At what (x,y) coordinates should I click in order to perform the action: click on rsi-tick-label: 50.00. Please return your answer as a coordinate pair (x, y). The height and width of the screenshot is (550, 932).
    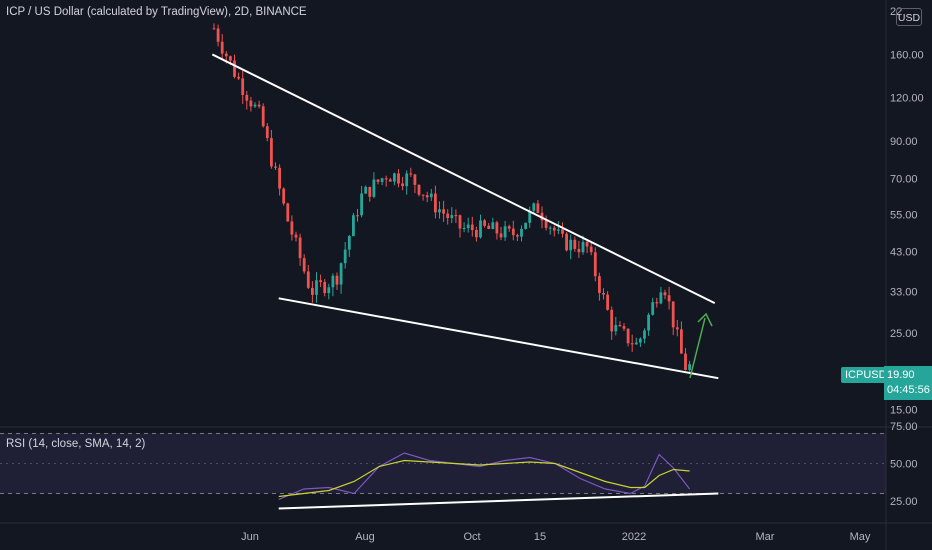
    Looking at the image, I should click on (904, 465).